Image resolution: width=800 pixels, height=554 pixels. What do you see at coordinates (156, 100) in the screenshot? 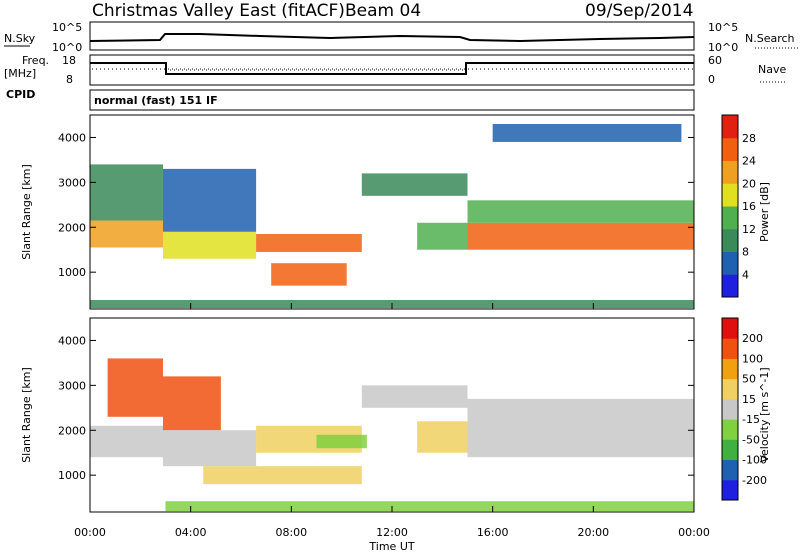
I see `cpid-text: normal (fast) 151 IF` at bounding box center [156, 100].